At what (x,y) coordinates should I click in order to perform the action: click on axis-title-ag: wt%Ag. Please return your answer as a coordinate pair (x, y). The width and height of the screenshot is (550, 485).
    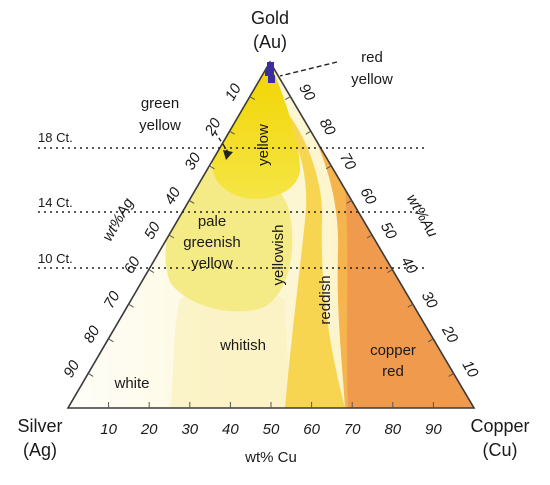
    Looking at the image, I should click on (118, 219).